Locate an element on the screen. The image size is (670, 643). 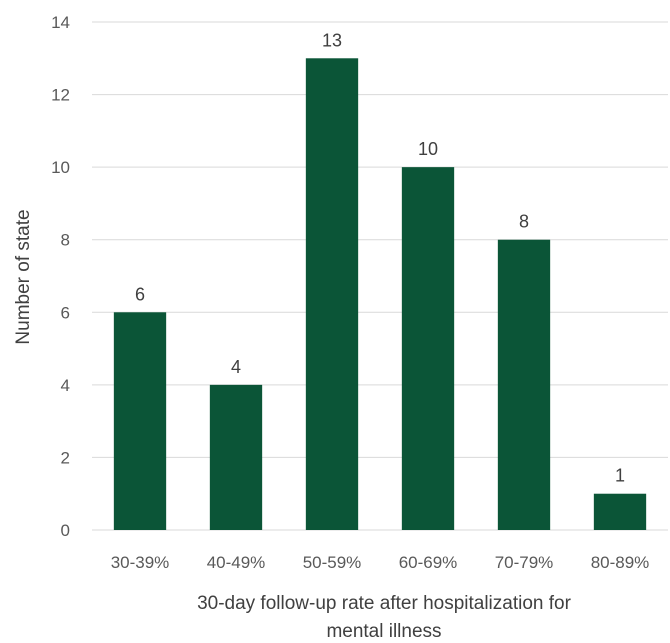
data-label-80-89%: 1 is located at coordinates (620, 476).